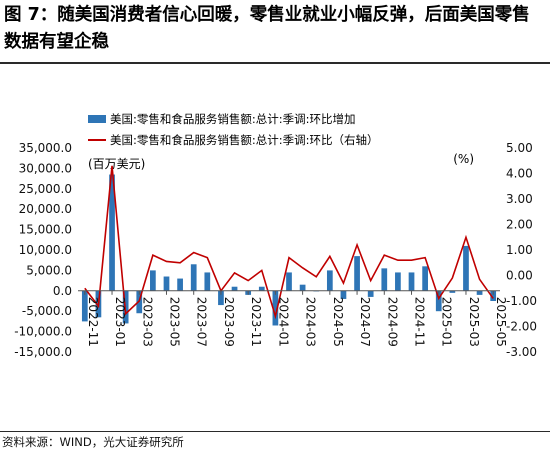 The width and height of the screenshot is (550, 453). Describe the element at coordinates (275, 431) in the screenshot. I see `source-divider` at that location.